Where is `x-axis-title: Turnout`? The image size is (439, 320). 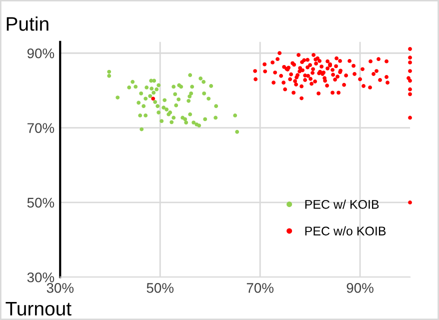
x-axis-title: Turnout is located at coordinates (39, 309).